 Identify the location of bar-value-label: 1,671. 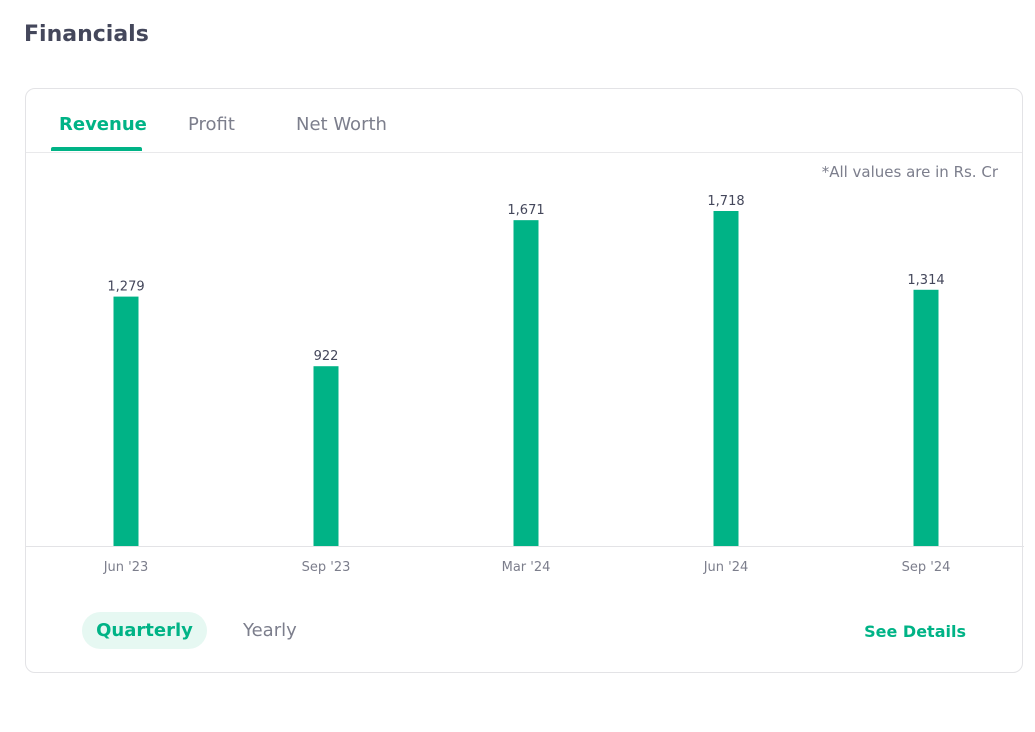
(525, 210).